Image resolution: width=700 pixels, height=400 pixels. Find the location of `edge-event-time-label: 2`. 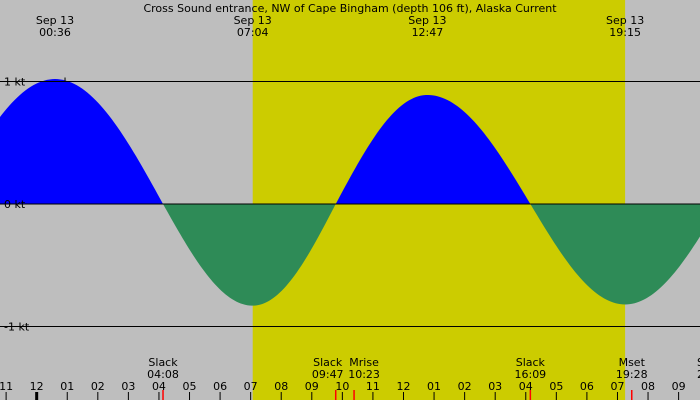

edge-event-time-label: 2 is located at coordinates (698, 374).